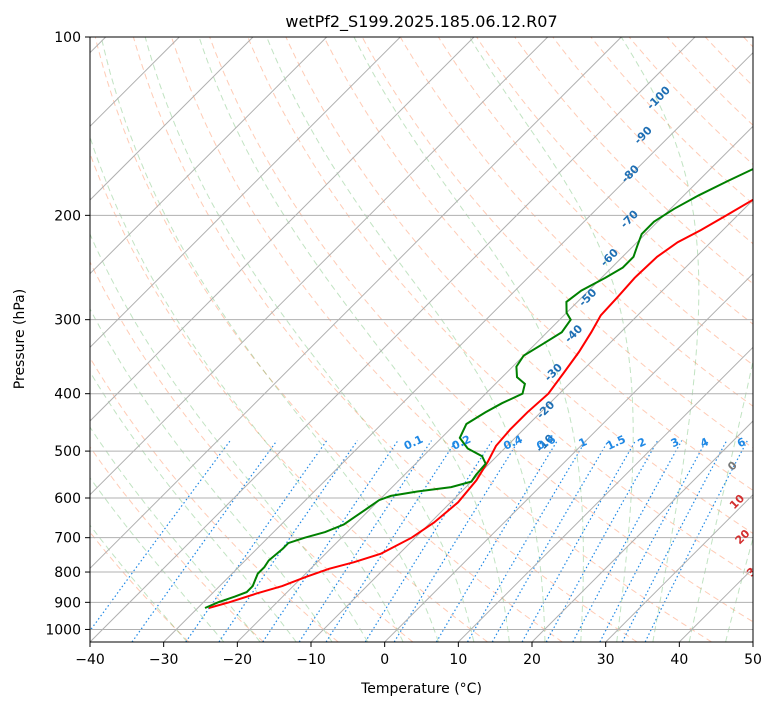 This screenshot has width=775, height=708. What do you see at coordinates (532, 660) in the screenshot?
I see `x-tick-label: 20` at bounding box center [532, 660].